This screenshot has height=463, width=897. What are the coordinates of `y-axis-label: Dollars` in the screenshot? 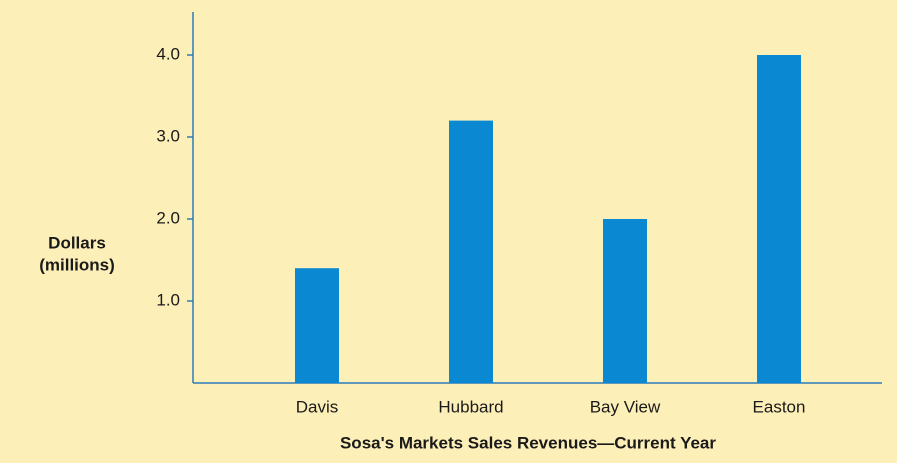 It's located at (77, 242).